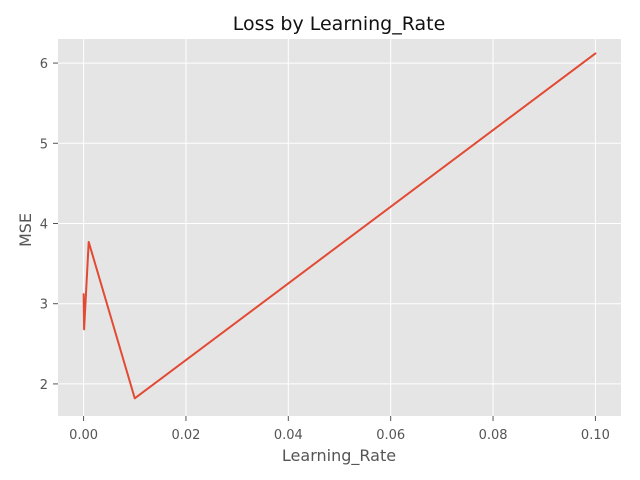 This screenshot has width=640, height=480. I want to click on x-axis-ticks: 0.00 0.02 0.04 0.06 0.08 0.10, so click(339, 429).